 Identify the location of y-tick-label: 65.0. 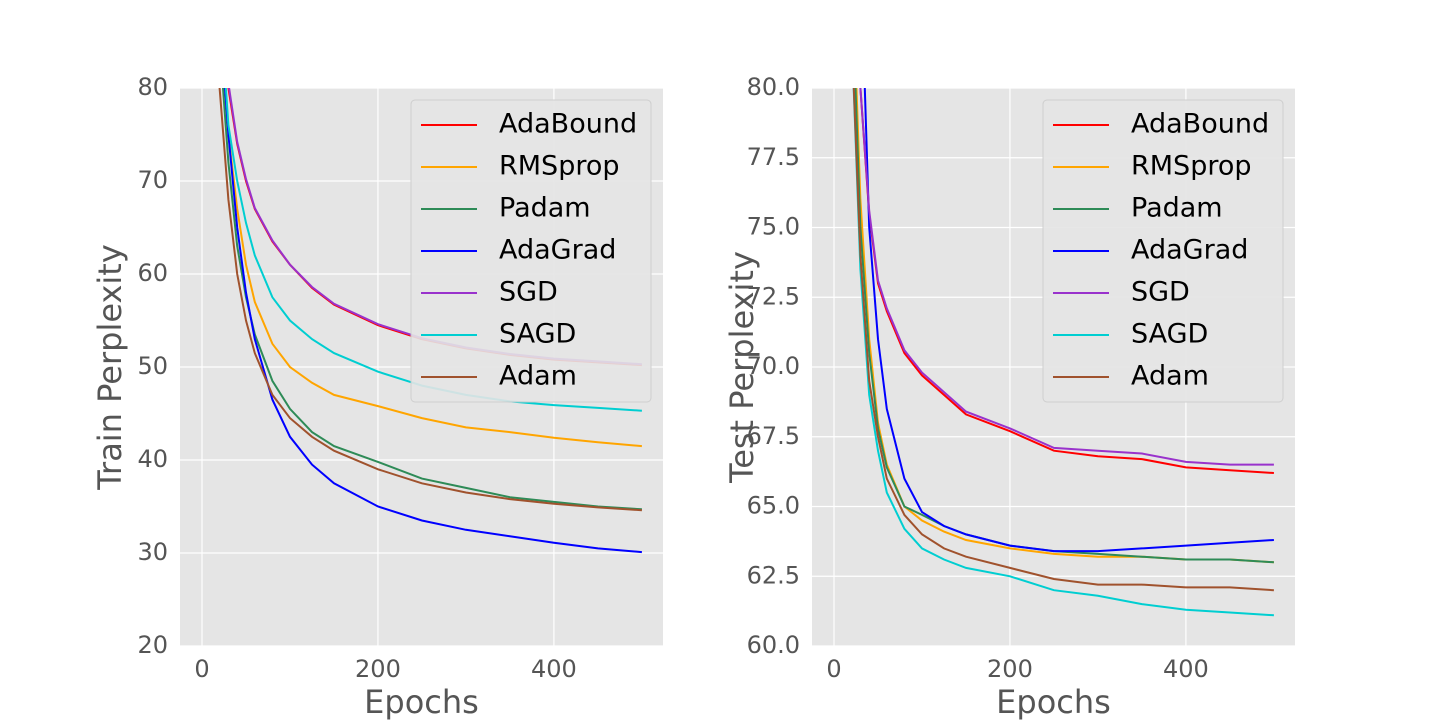
(773, 506).